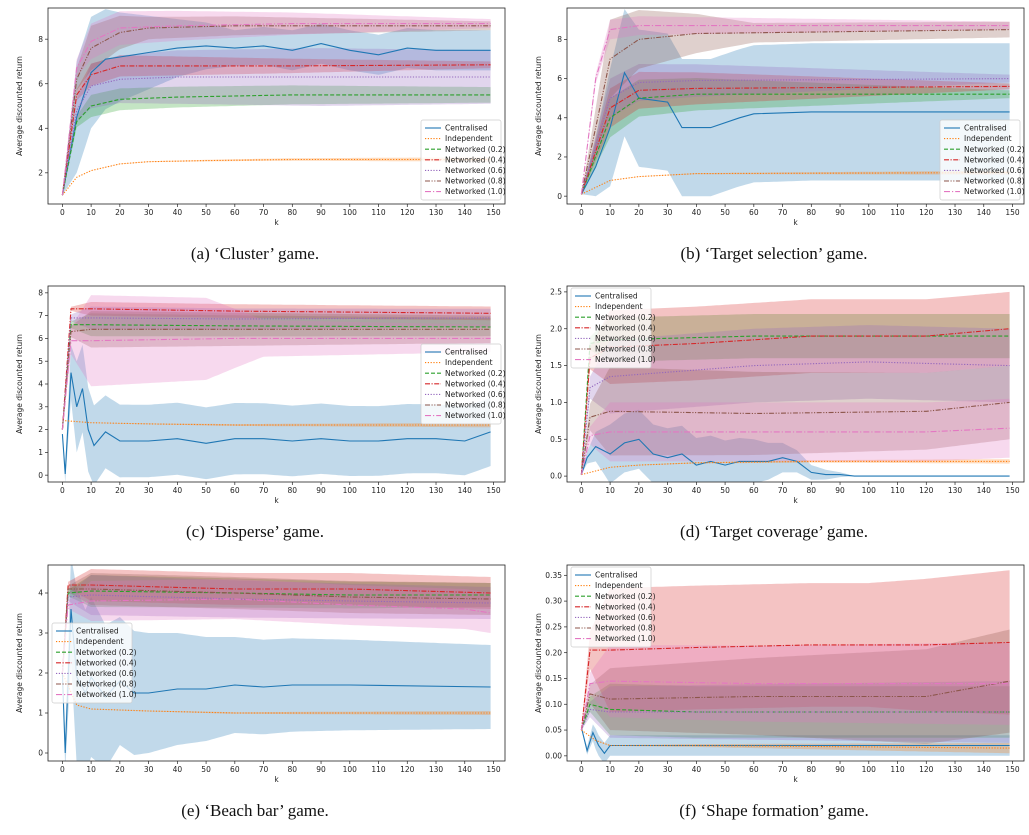 Image resolution: width=1029 pixels, height=835 pixels. I want to click on series-line-centralised, so click(276, 423).